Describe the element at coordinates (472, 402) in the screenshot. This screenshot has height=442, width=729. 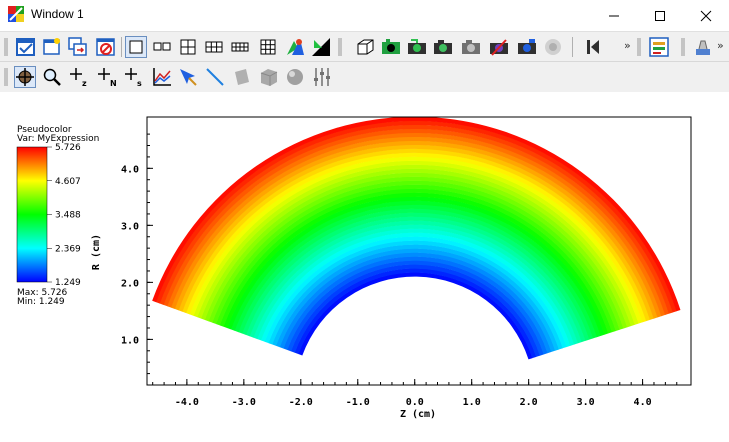
I see `x-tick-label: 1.0` at that location.